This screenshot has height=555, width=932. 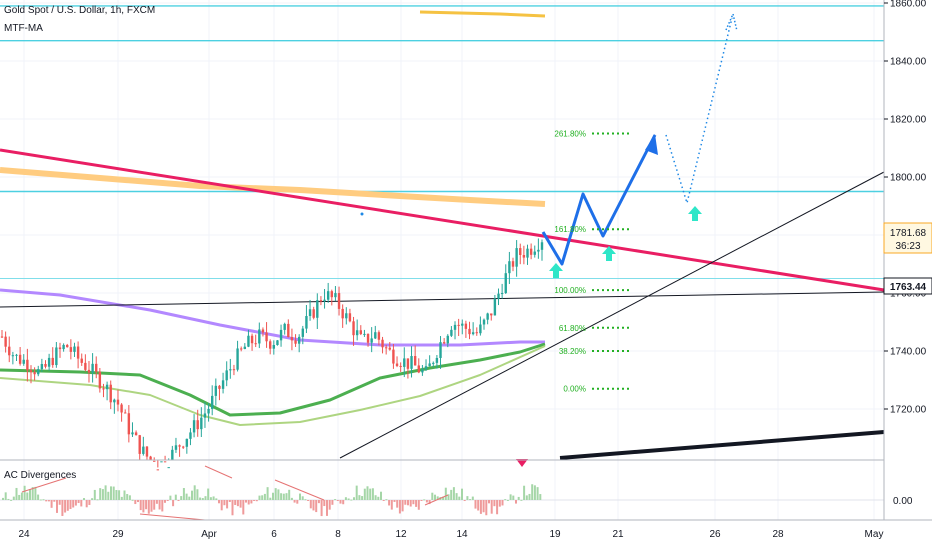 What do you see at coordinates (40, 475) in the screenshot?
I see `sub-indicator-label: AC Divergences` at bounding box center [40, 475].